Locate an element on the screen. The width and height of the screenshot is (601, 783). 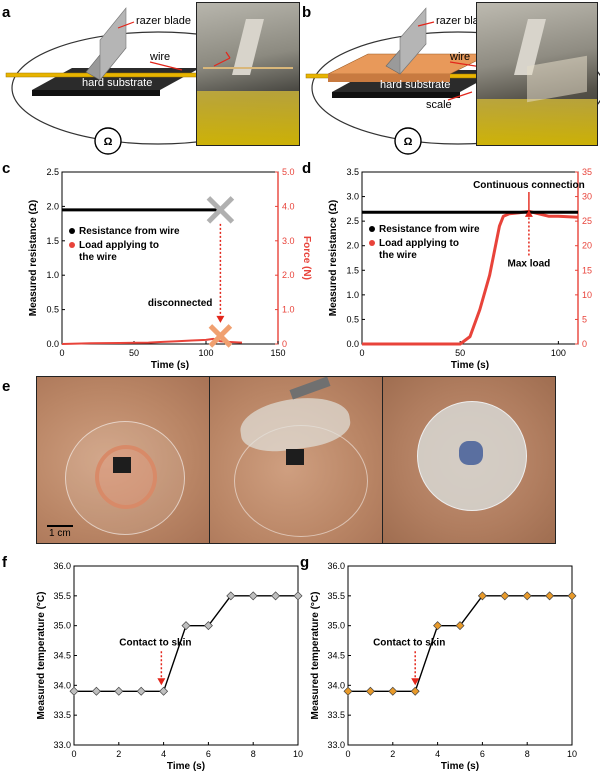
y-axis-label-d: Measured resistance (Ω) is located at coordinates (333, 258).